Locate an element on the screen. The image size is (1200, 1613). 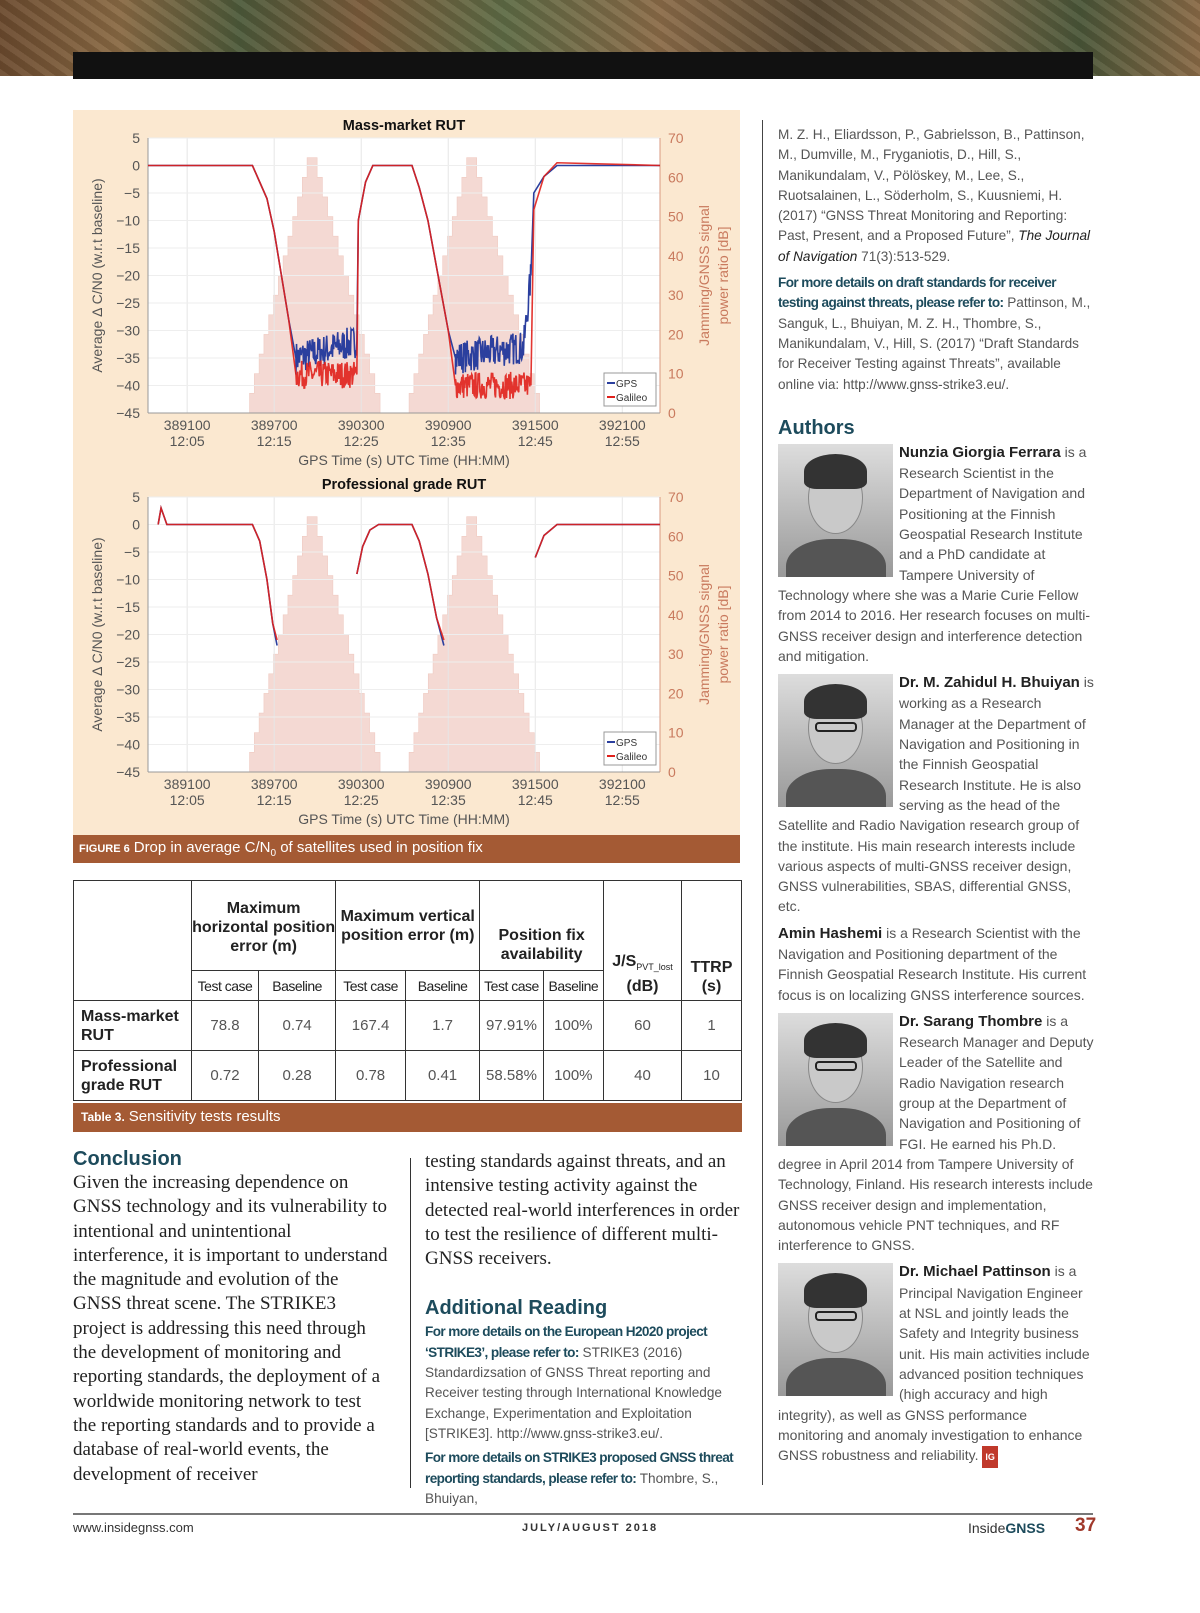
table-cell: 78.8 is located at coordinates (225, 1025).